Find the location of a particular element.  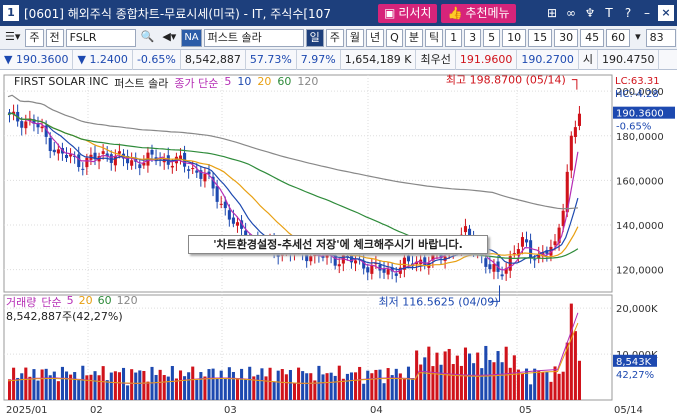

price-tick-label: 120,0000 is located at coordinates (640, 271).